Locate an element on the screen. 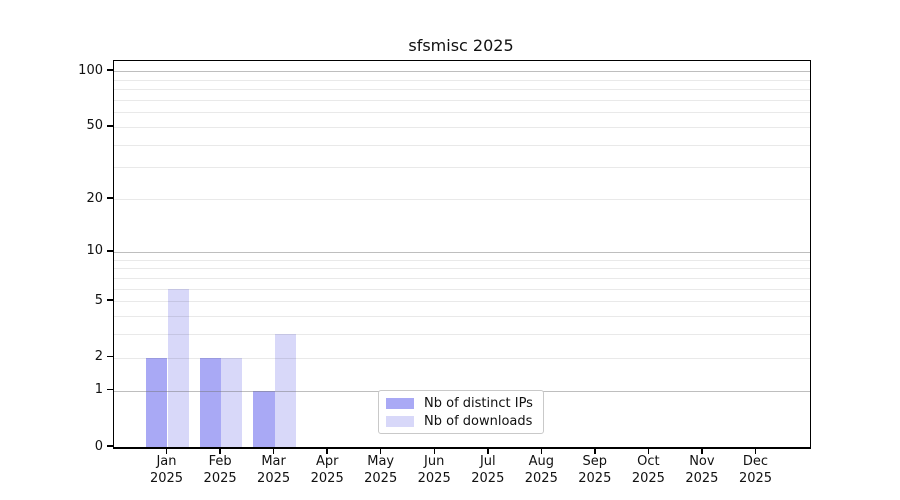 The width and height of the screenshot is (900, 500). x-tick-label-dec-2025: Dec 2025 is located at coordinates (756, 470).